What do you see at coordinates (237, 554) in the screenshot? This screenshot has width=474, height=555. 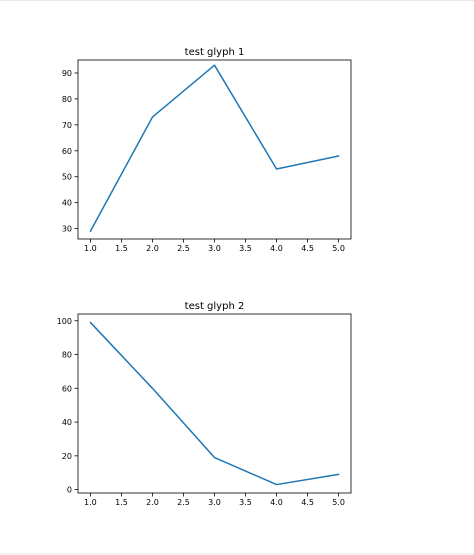 I see `bottom-edge-line` at bounding box center [237, 554].